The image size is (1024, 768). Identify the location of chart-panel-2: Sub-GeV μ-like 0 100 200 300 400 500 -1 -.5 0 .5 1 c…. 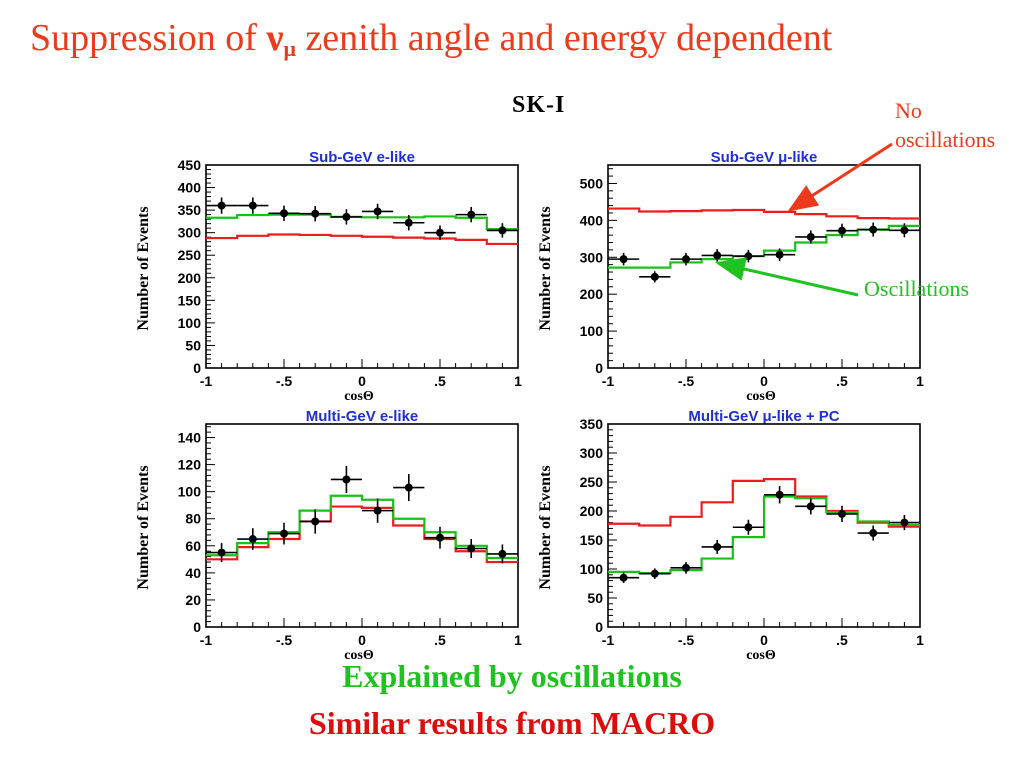
(730, 276).